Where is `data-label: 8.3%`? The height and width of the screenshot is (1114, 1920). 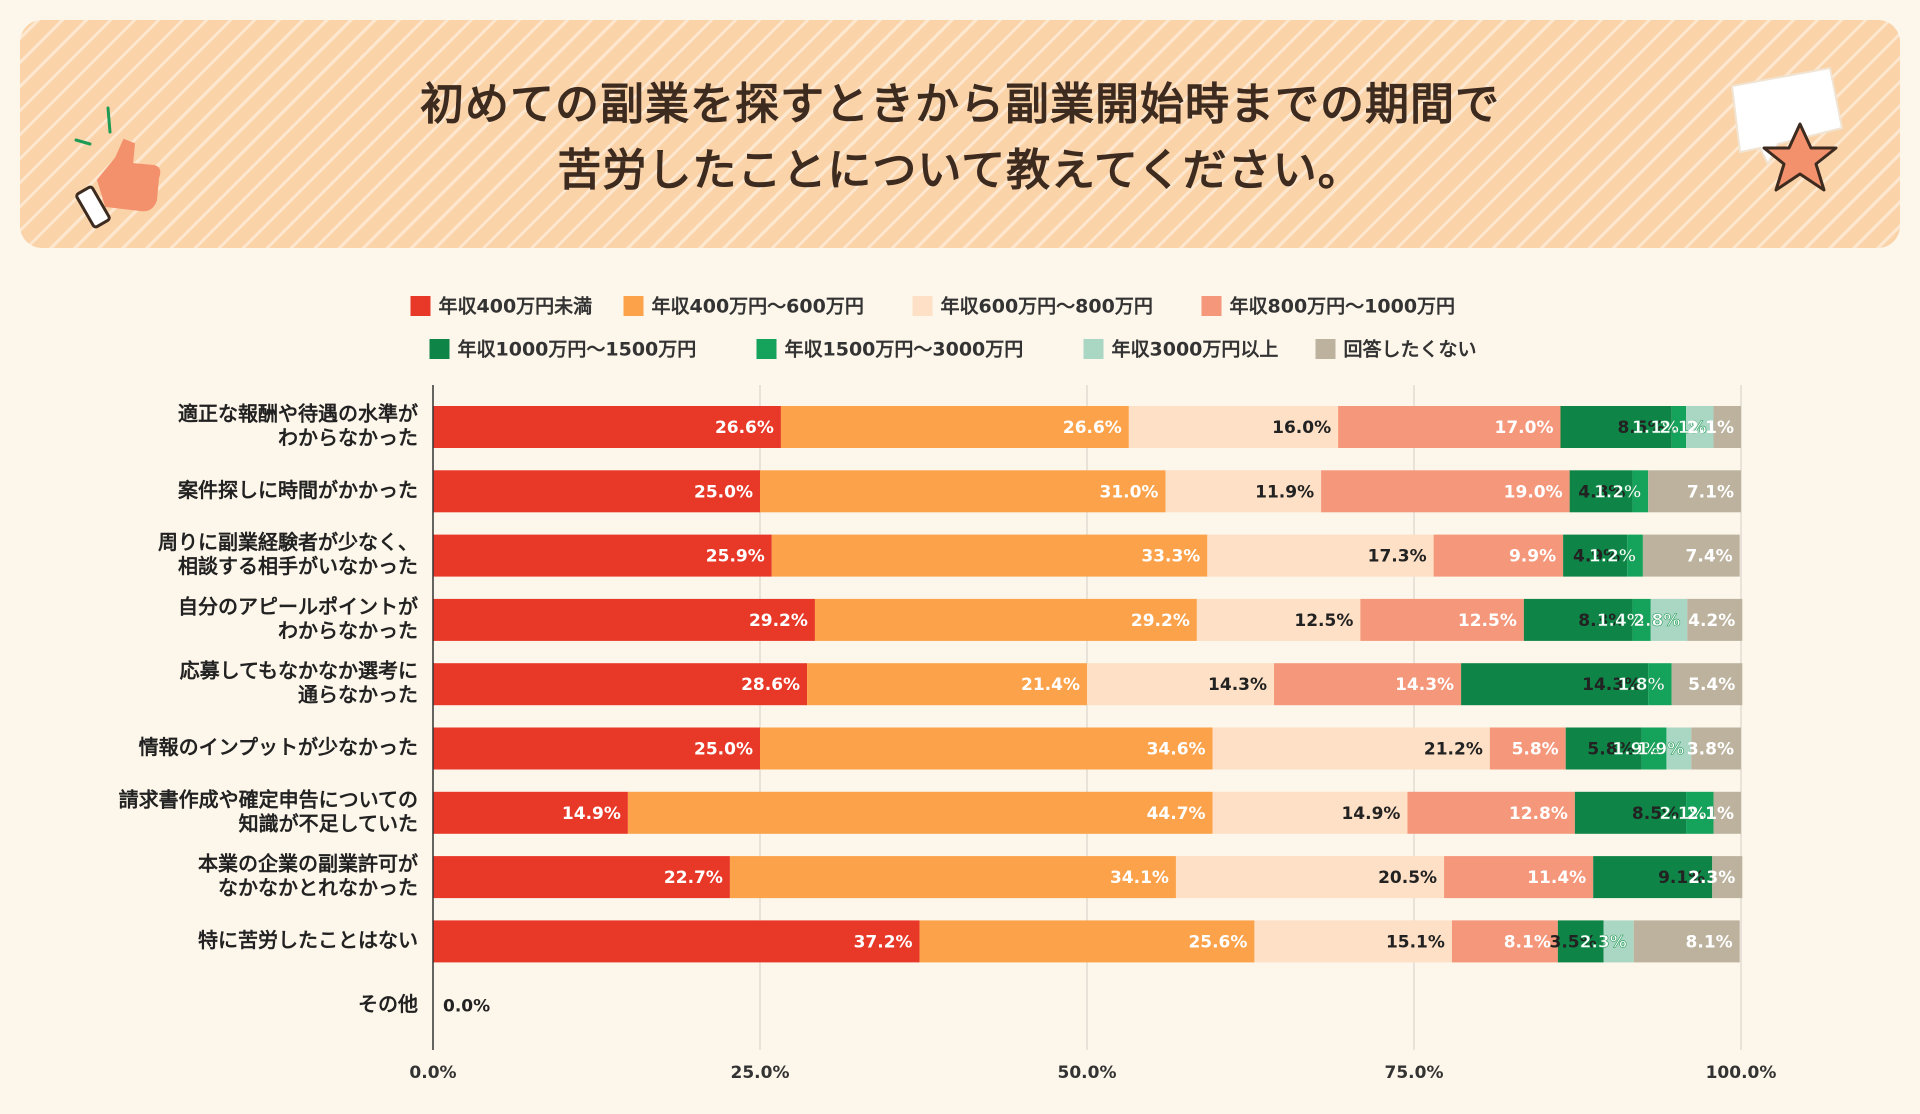
data-label: 8.3% is located at coordinates (1601, 621).